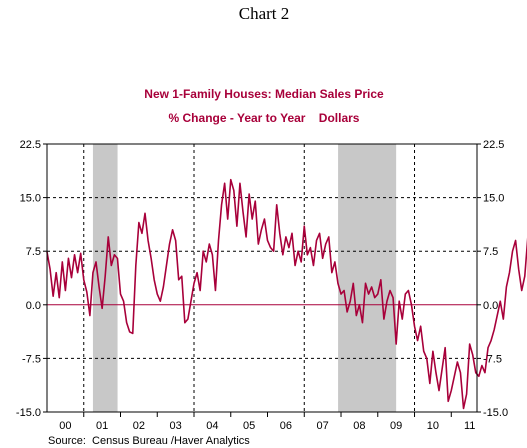  I want to click on y-axis-left: 22.5 15.0 7.5 0.0 -7.5 -15.0, so click(31, 279).